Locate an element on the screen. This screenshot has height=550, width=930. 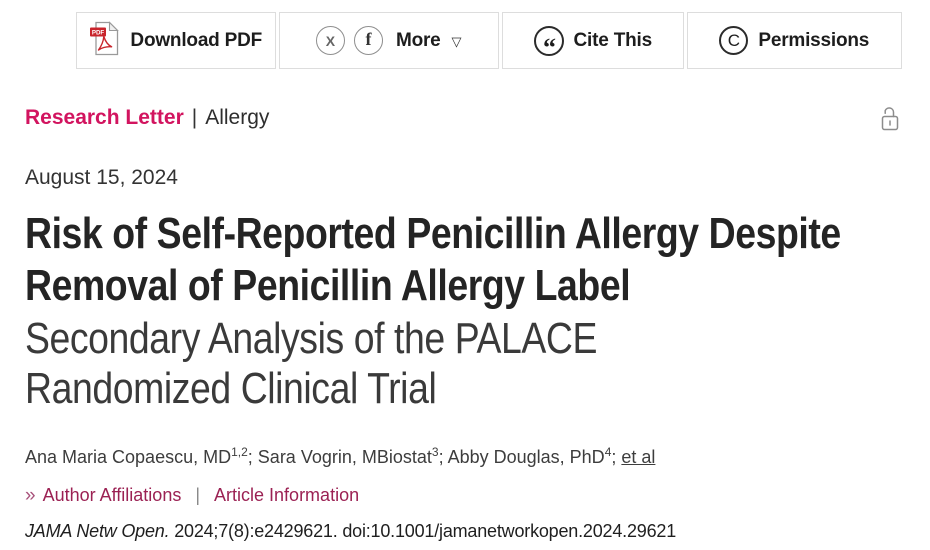
facebook-glyph: f is located at coordinates (368, 39).